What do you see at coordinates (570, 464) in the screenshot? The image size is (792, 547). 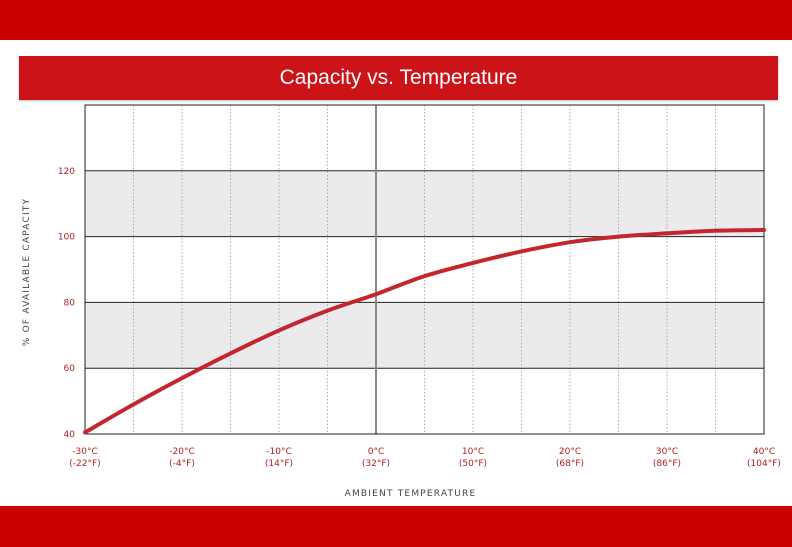 I see `x-tick-fahrenheit: (68°F)` at bounding box center [570, 464].